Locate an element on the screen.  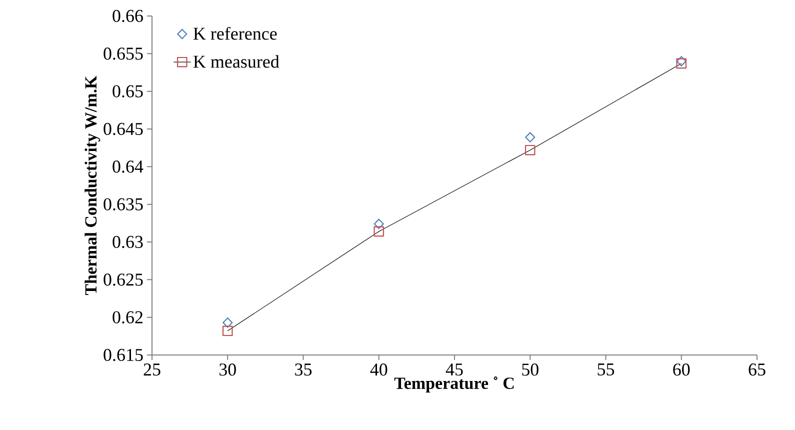
y-tick-label: 0.645 is located at coordinates (123, 129).